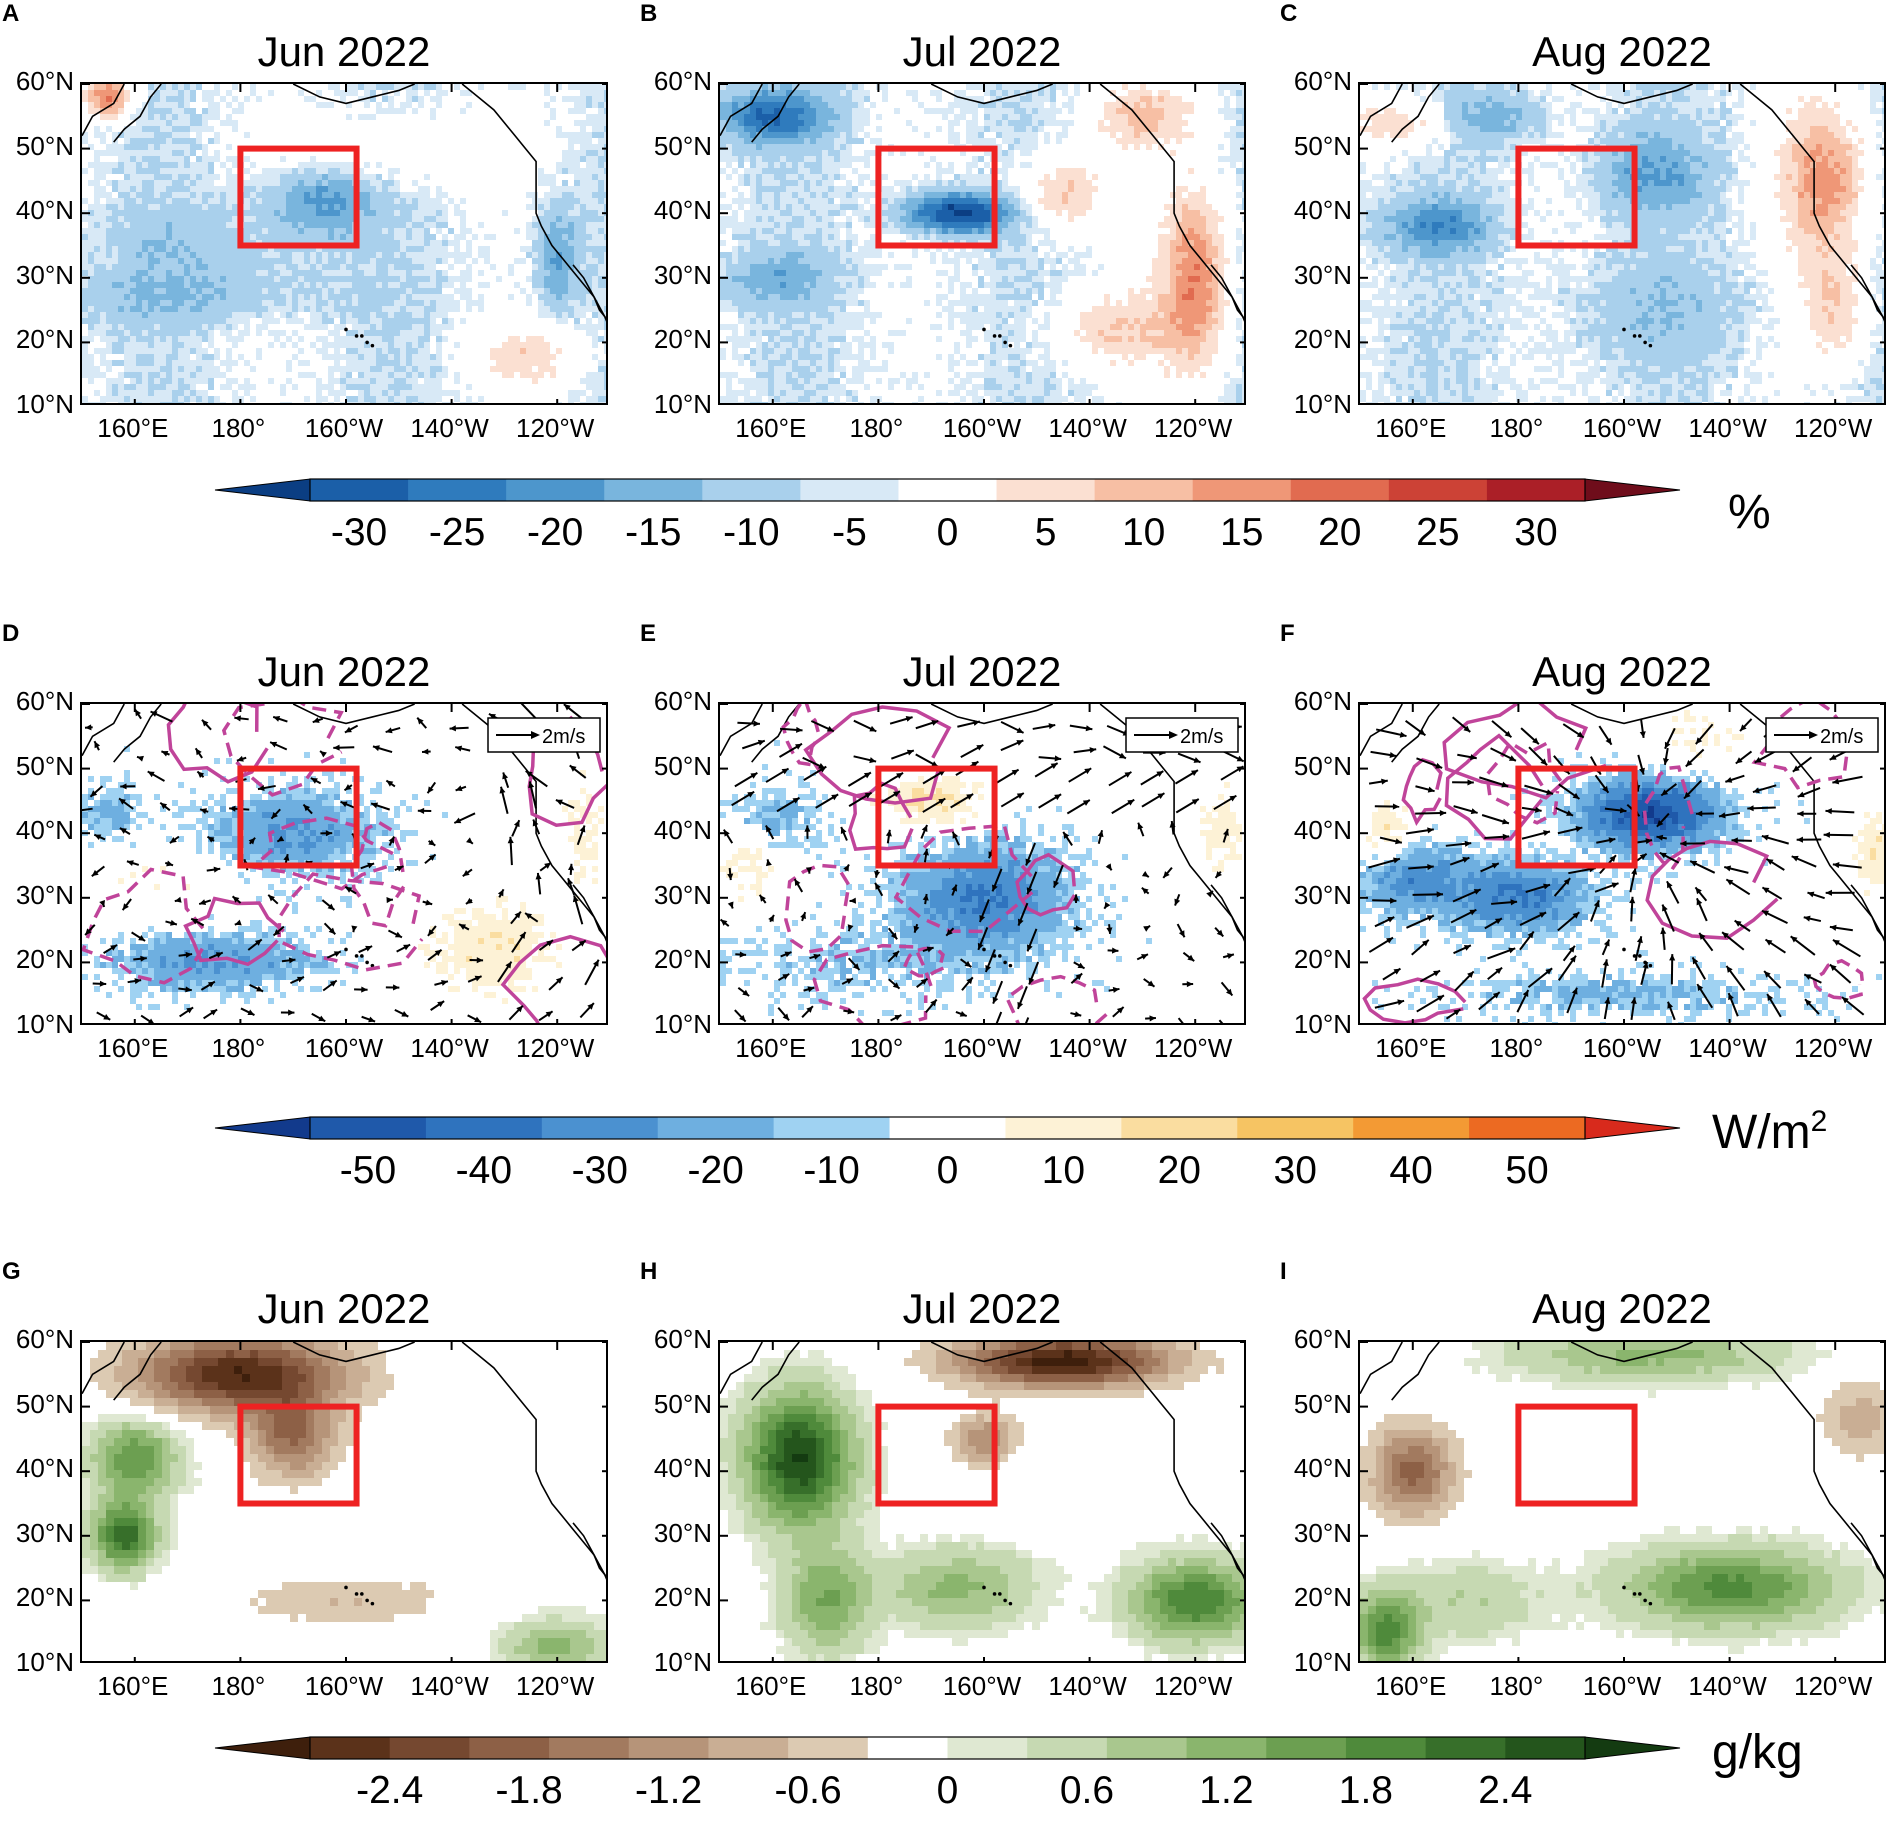 The image size is (1894, 1830). I want to click on axis-ticks, so click(1622, 1501).